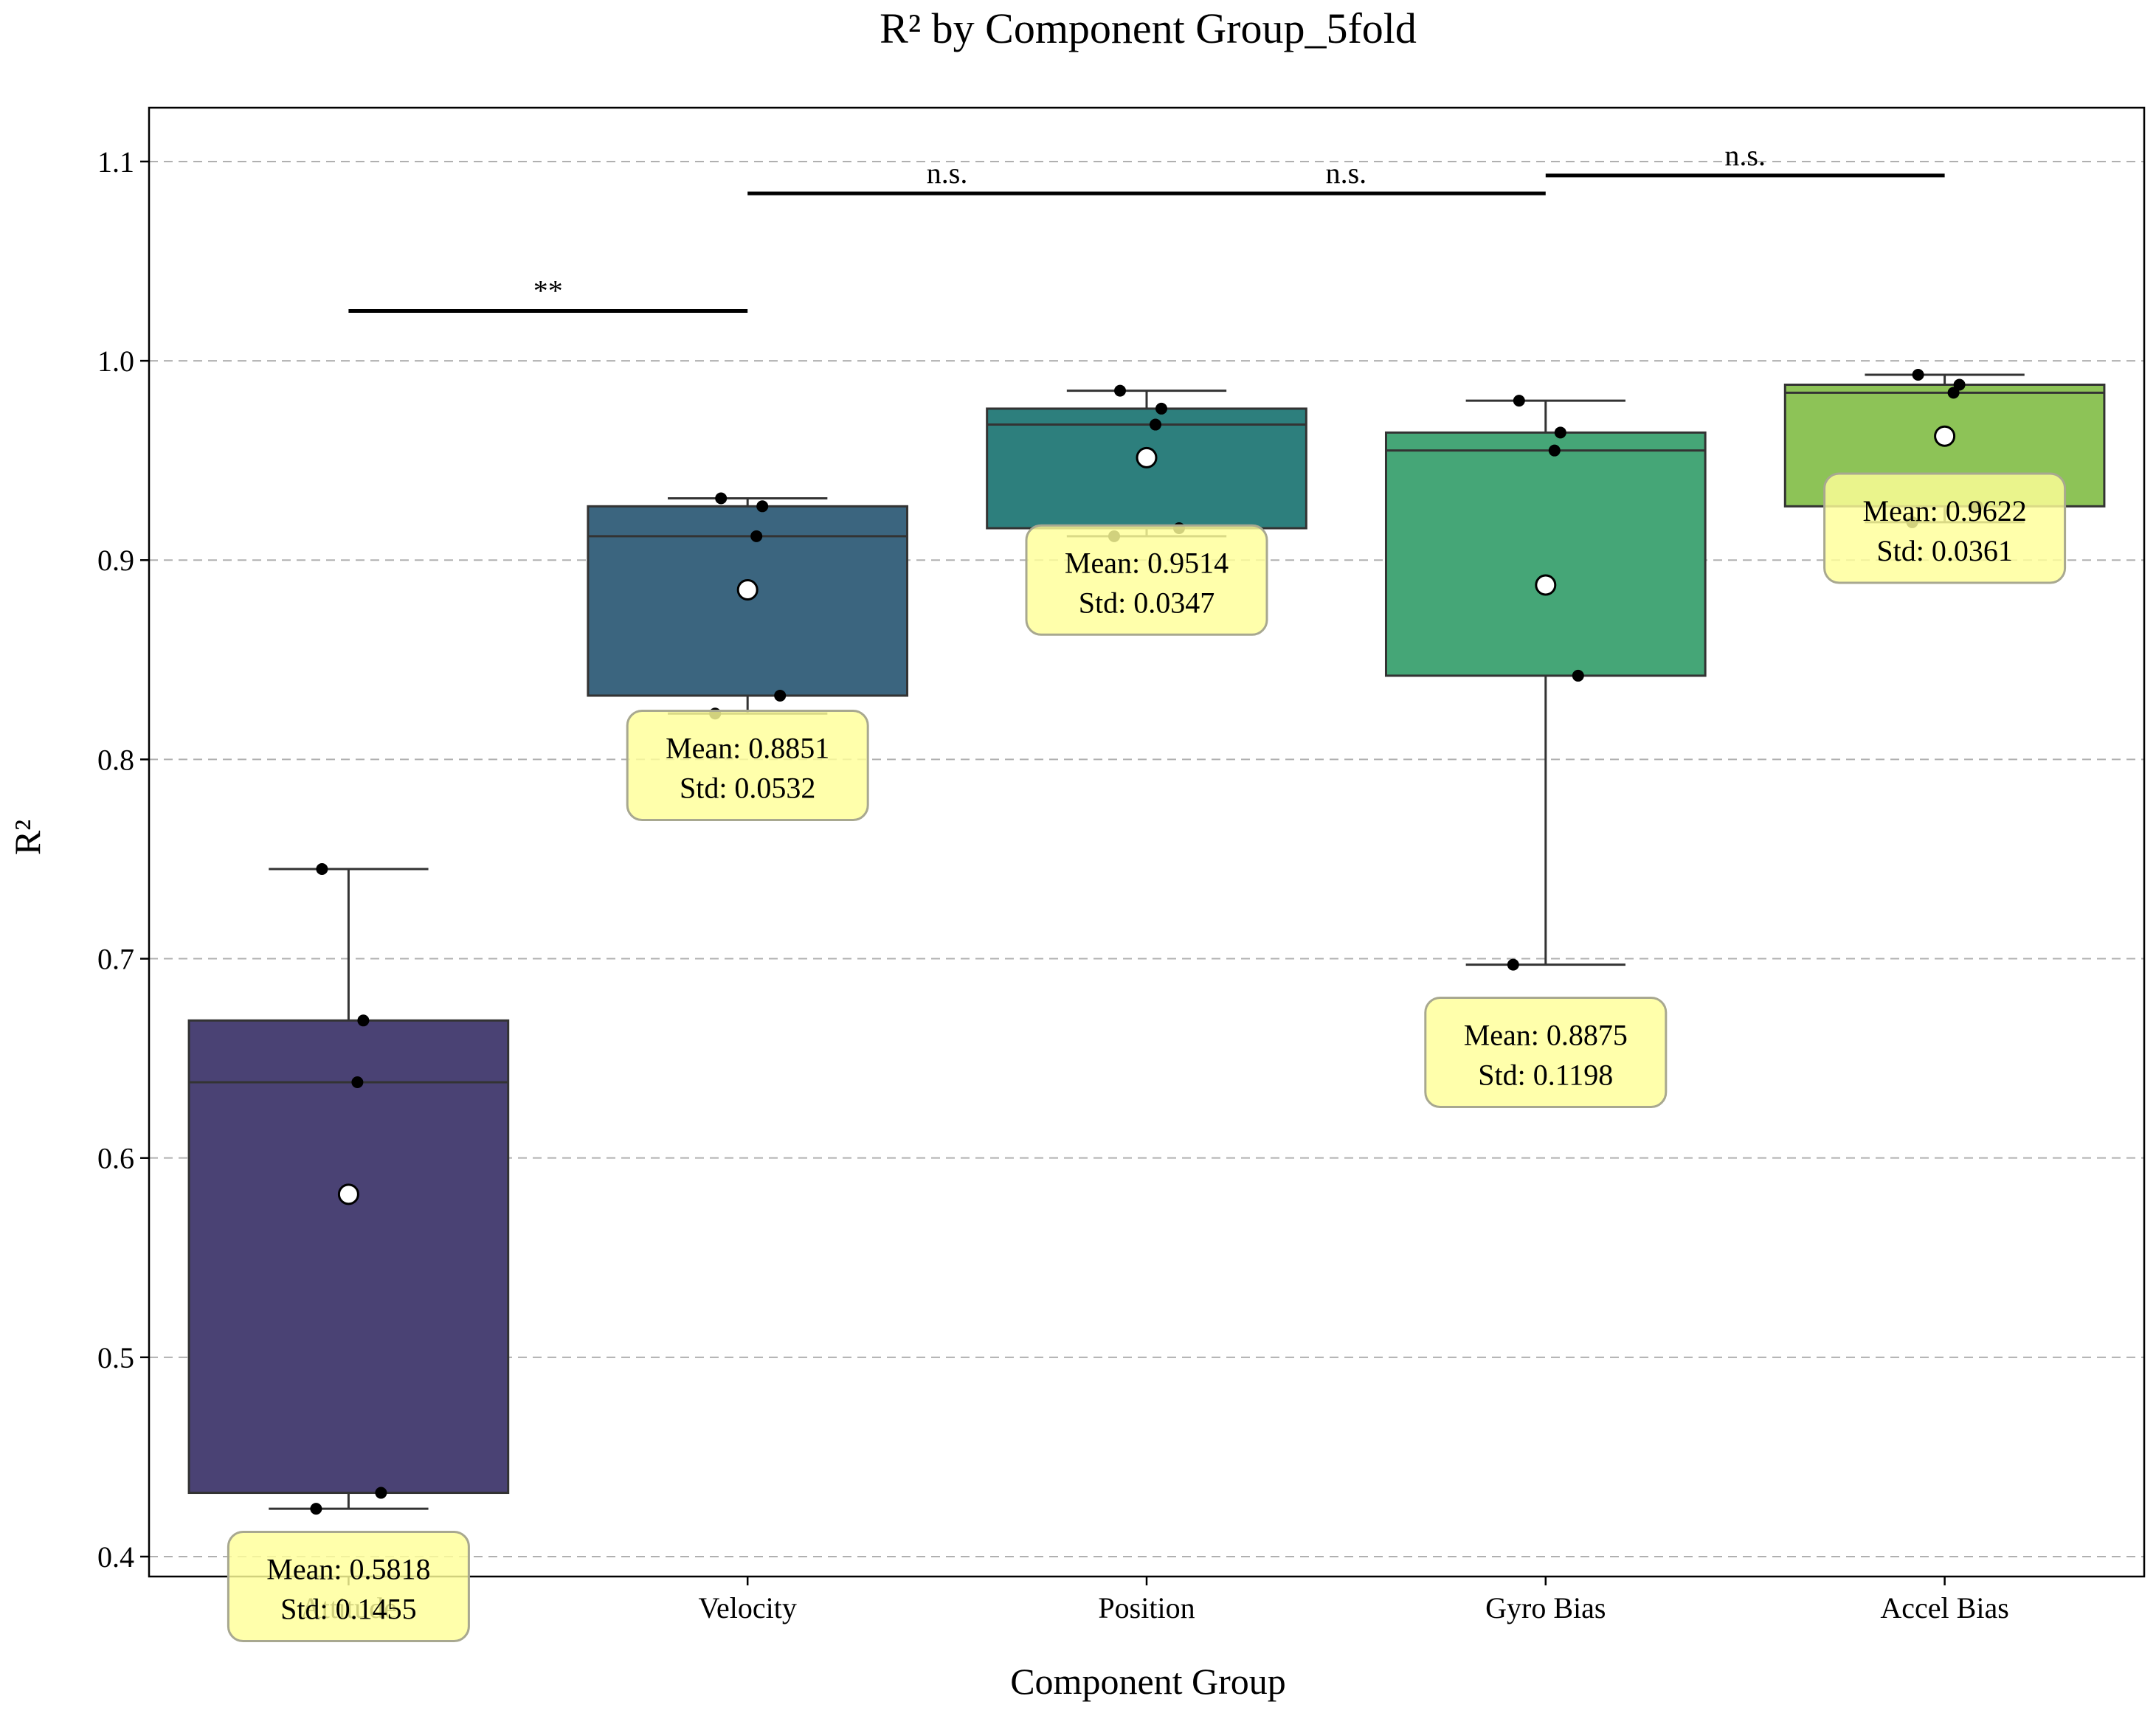 Image resolution: width=2156 pixels, height=1713 pixels. What do you see at coordinates (115, 960) in the screenshot?
I see `y-tick-label: 0.7` at bounding box center [115, 960].